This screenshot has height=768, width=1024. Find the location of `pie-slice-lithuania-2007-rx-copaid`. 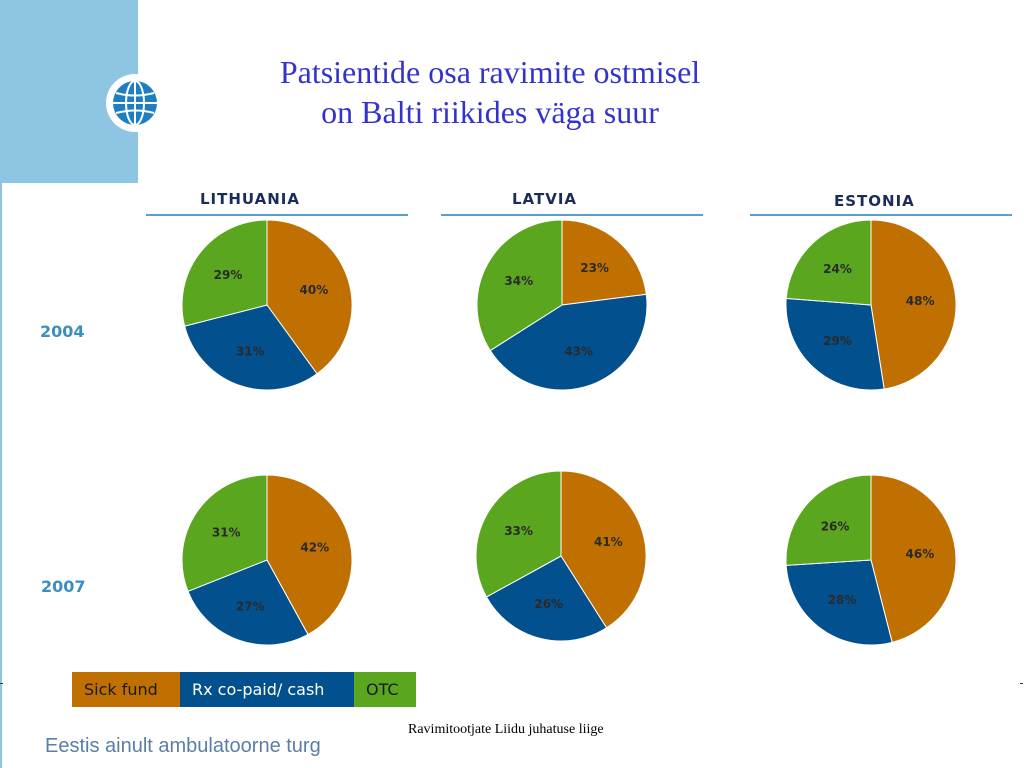

pie-slice-lithuania-2007-rx-copaid is located at coordinates (248, 602).